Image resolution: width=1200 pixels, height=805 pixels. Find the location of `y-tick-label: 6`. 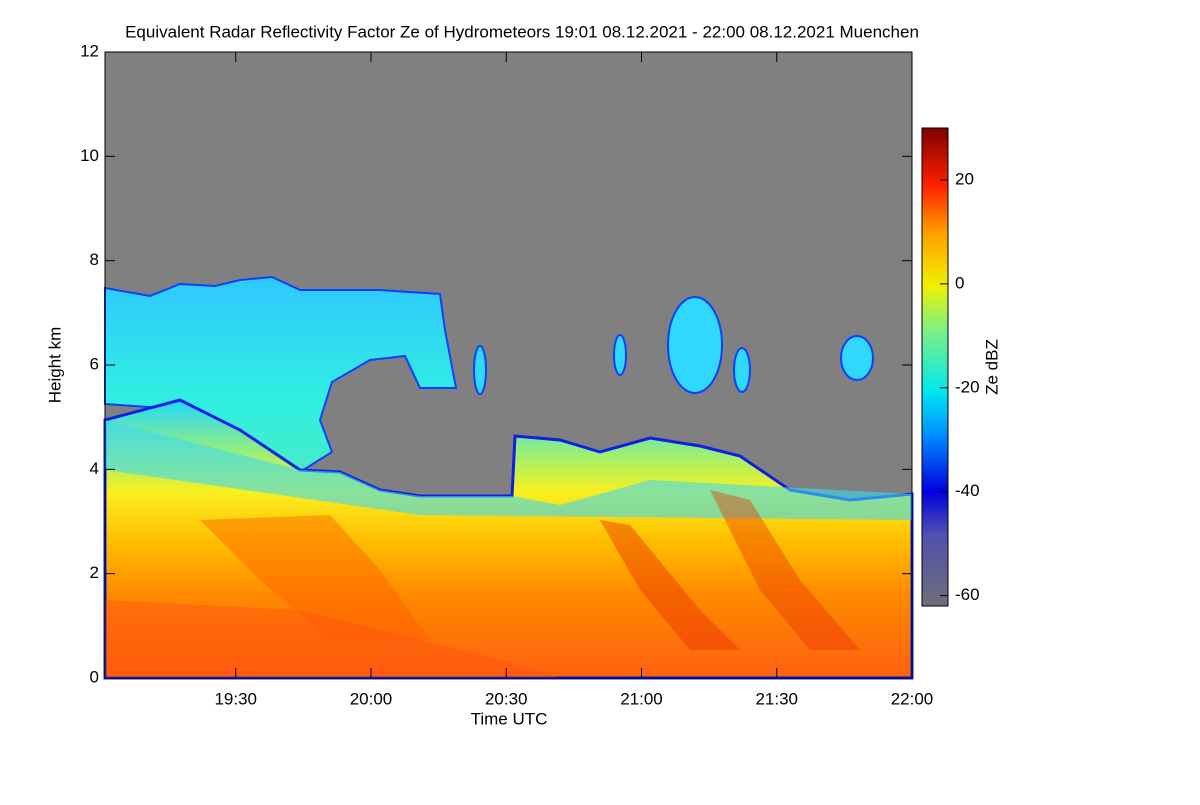

y-tick-label: 6 is located at coordinates (94, 363).